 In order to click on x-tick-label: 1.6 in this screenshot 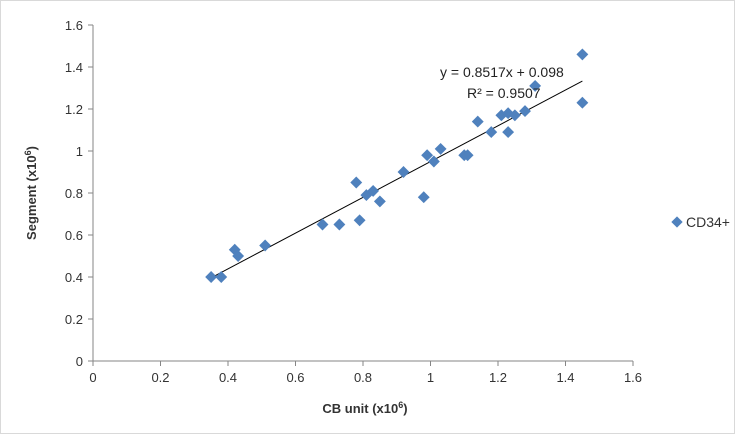, I will do `click(633, 377)`.